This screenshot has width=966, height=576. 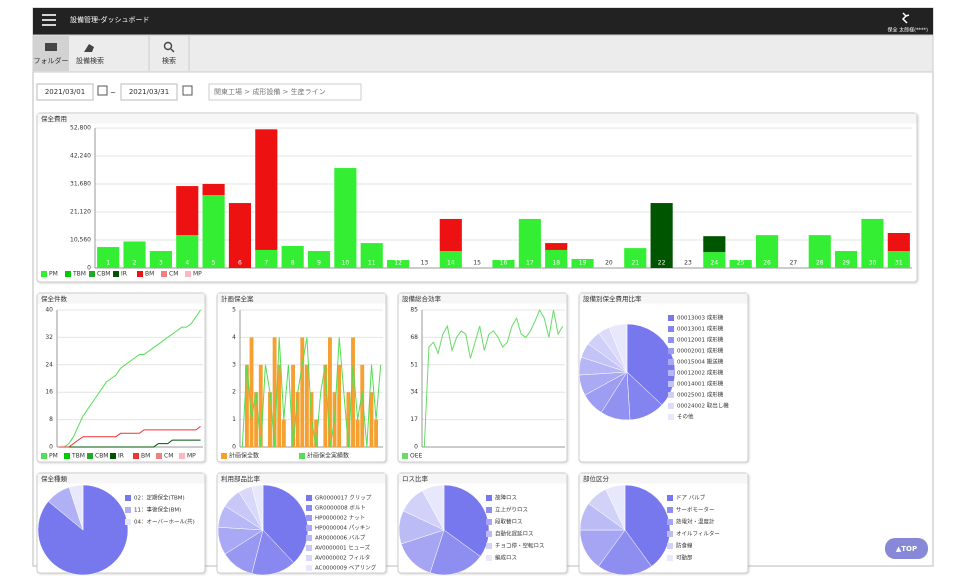 I want to click on x-tick-label: 3, so click(x=161, y=263).